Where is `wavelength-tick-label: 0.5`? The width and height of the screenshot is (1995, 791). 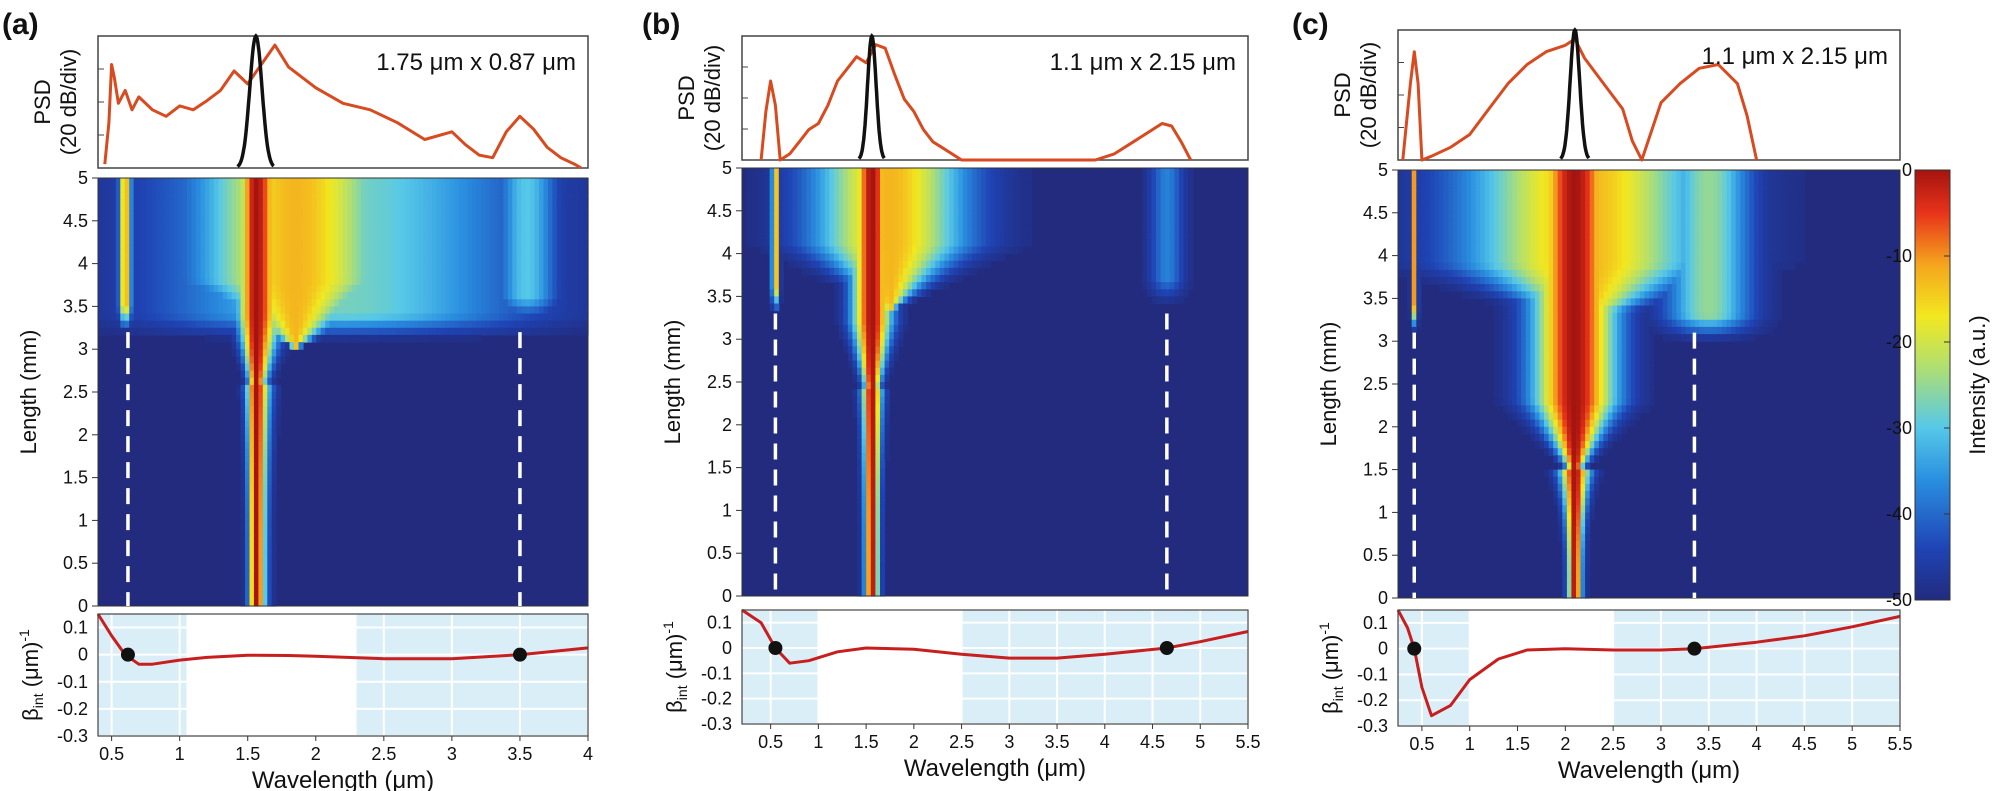 wavelength-tick-label: 0.5 is located at coordinates (111, 754).